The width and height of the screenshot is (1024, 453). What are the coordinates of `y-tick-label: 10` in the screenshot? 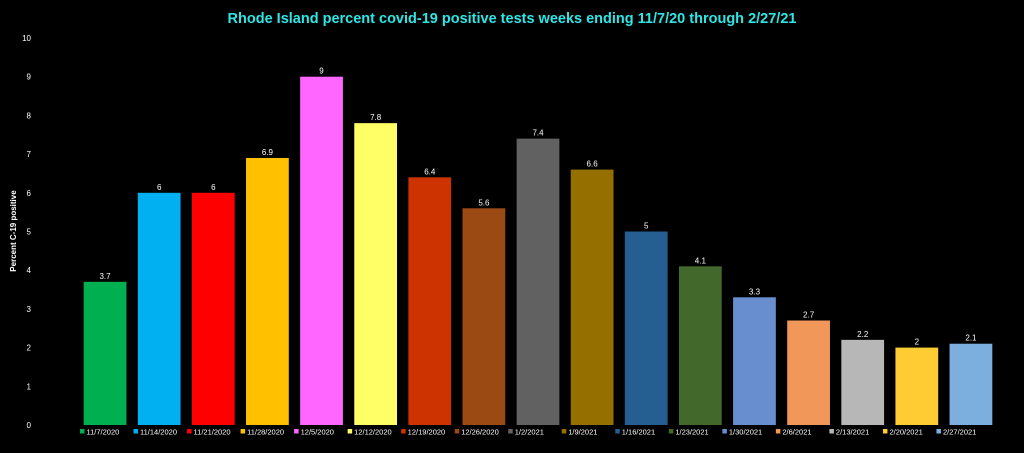 It's located at (26, 38).